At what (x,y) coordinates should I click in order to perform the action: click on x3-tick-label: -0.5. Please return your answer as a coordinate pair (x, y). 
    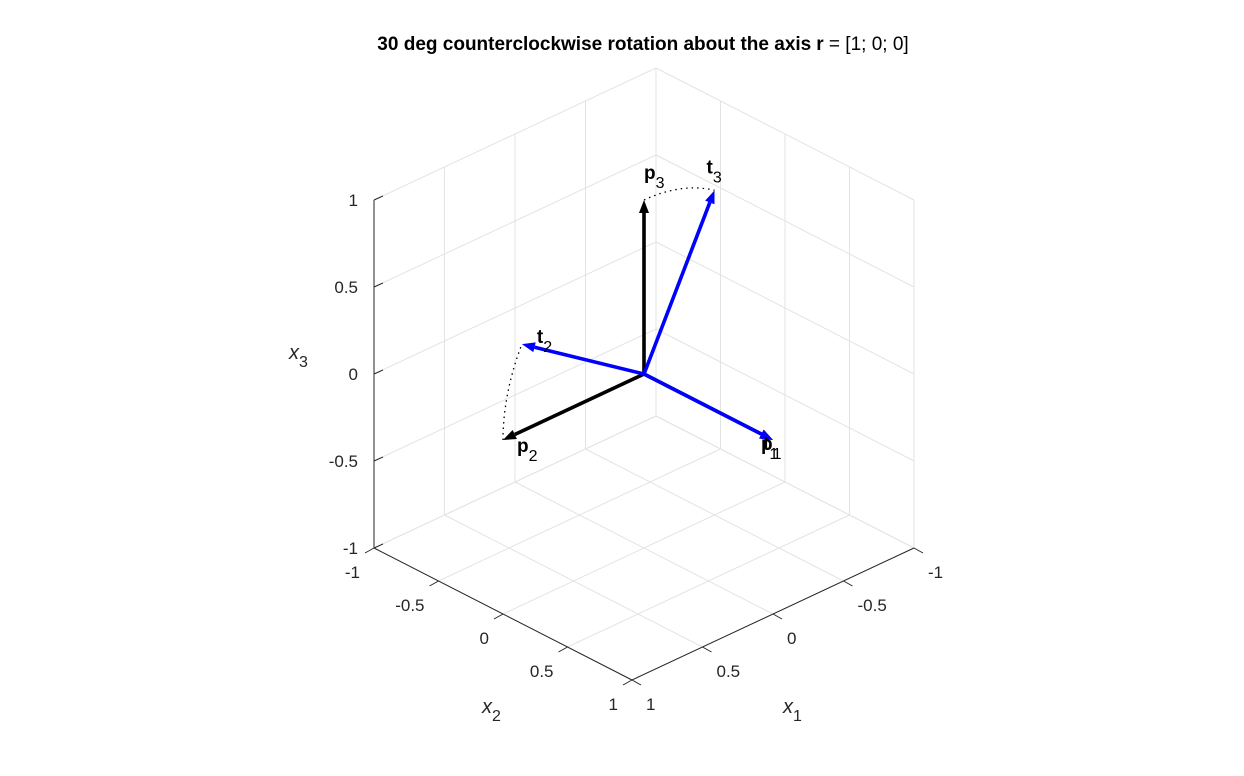
    Looking at the image, I should click on (343, 461).